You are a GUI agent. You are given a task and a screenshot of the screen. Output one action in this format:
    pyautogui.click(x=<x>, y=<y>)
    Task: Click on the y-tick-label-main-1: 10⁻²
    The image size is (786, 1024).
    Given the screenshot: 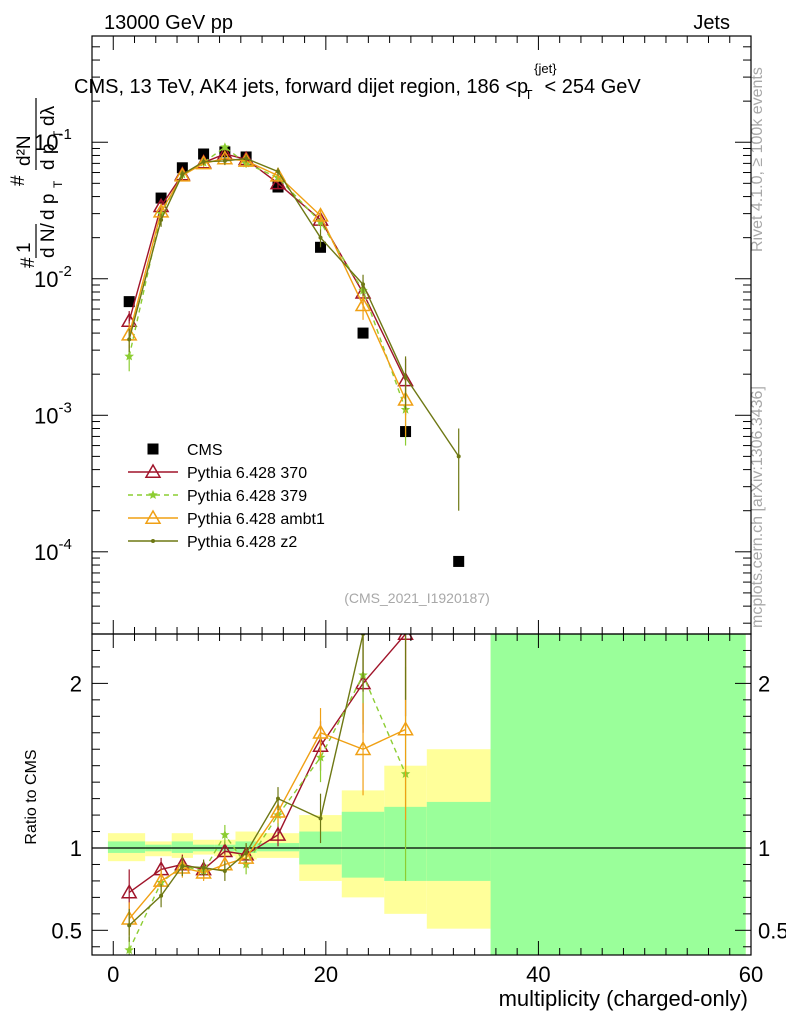 What is the action you would take?
    pyautogui.click(x=53, y=277)
    